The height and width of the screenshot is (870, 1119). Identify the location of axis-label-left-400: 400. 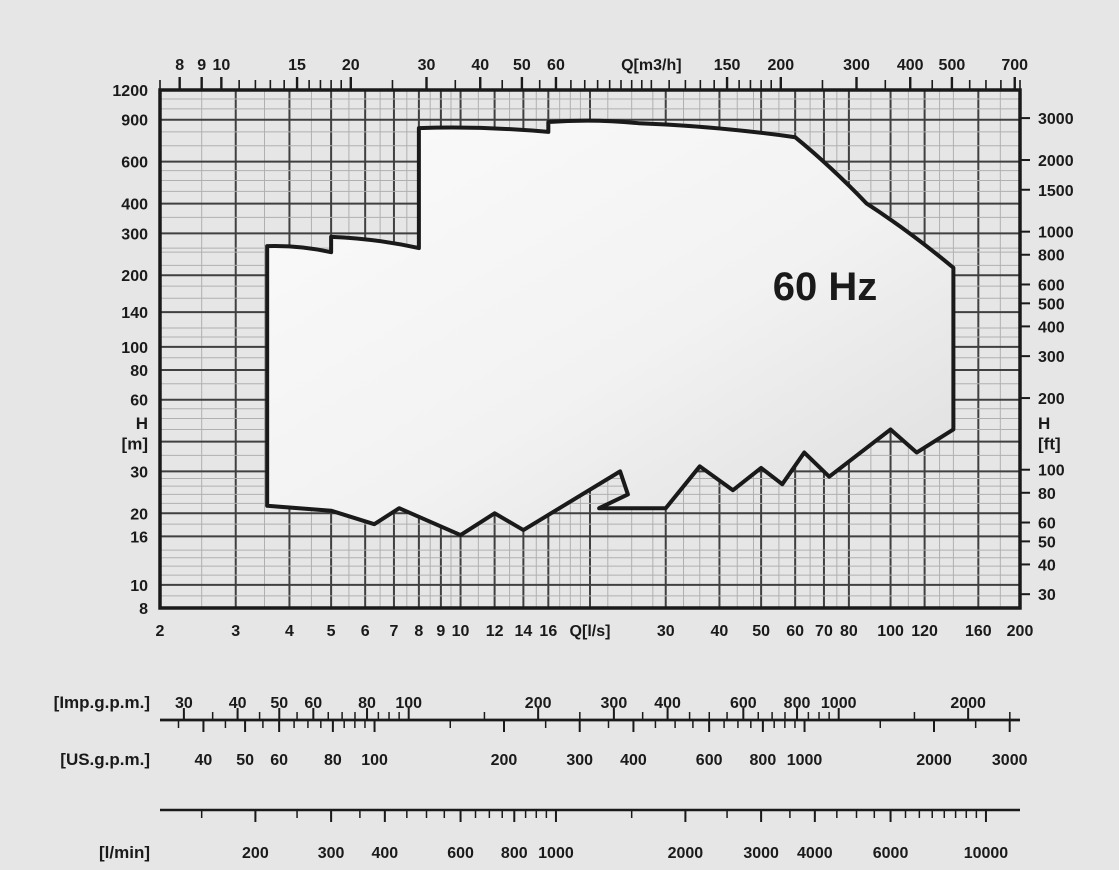
(134, 205).